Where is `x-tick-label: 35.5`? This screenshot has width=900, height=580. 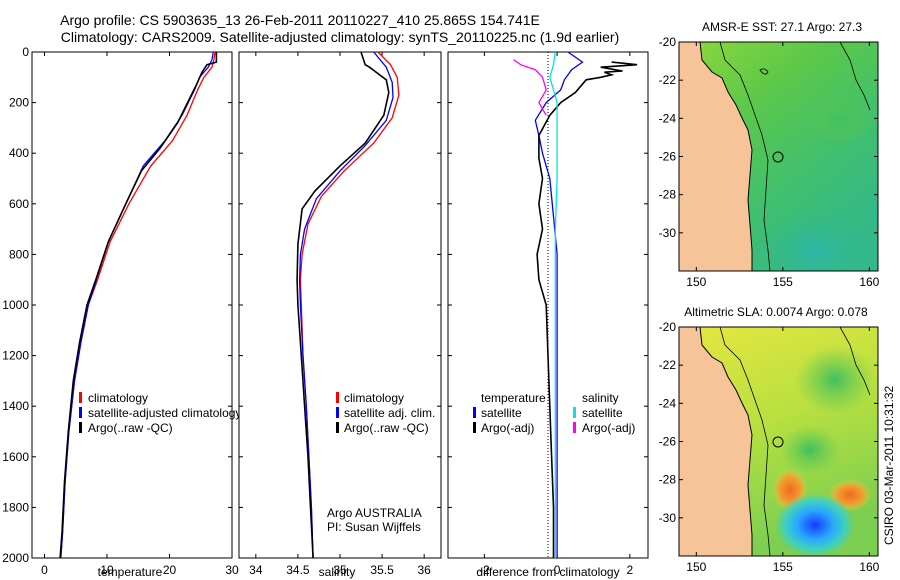 x-tick-label: 35.5 is located at coordinates (382, 570).